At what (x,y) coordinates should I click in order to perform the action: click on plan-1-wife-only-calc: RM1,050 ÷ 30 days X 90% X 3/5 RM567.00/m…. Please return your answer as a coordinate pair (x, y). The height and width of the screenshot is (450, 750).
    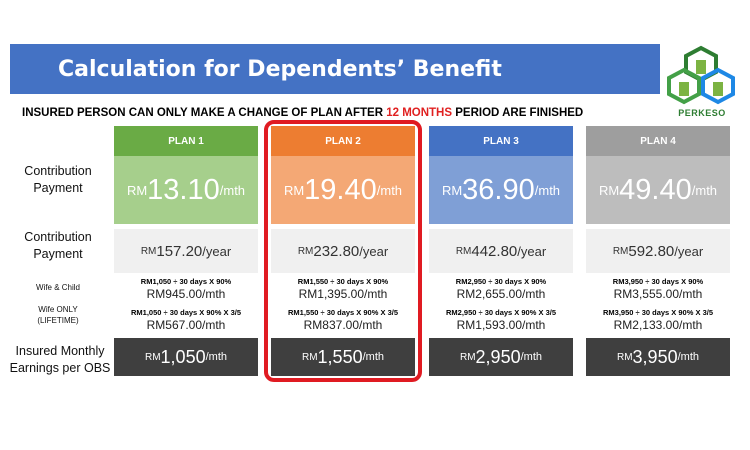
    Looking at the image, I should click on (186, 320).